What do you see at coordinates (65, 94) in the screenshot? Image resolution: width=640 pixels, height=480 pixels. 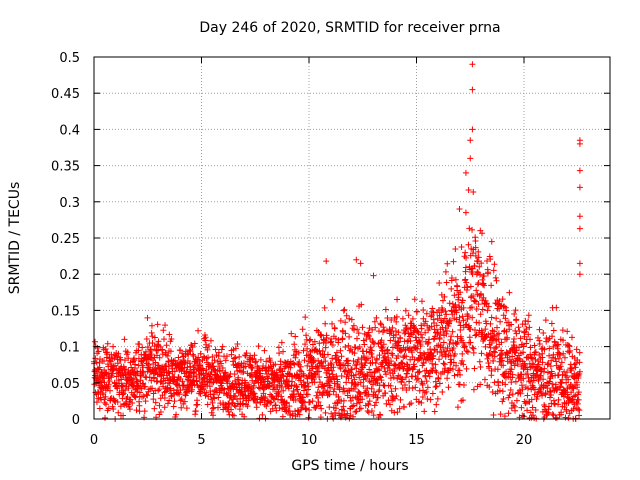 I see `y-tick-label: 0.45` at bounding box center [65, 94].